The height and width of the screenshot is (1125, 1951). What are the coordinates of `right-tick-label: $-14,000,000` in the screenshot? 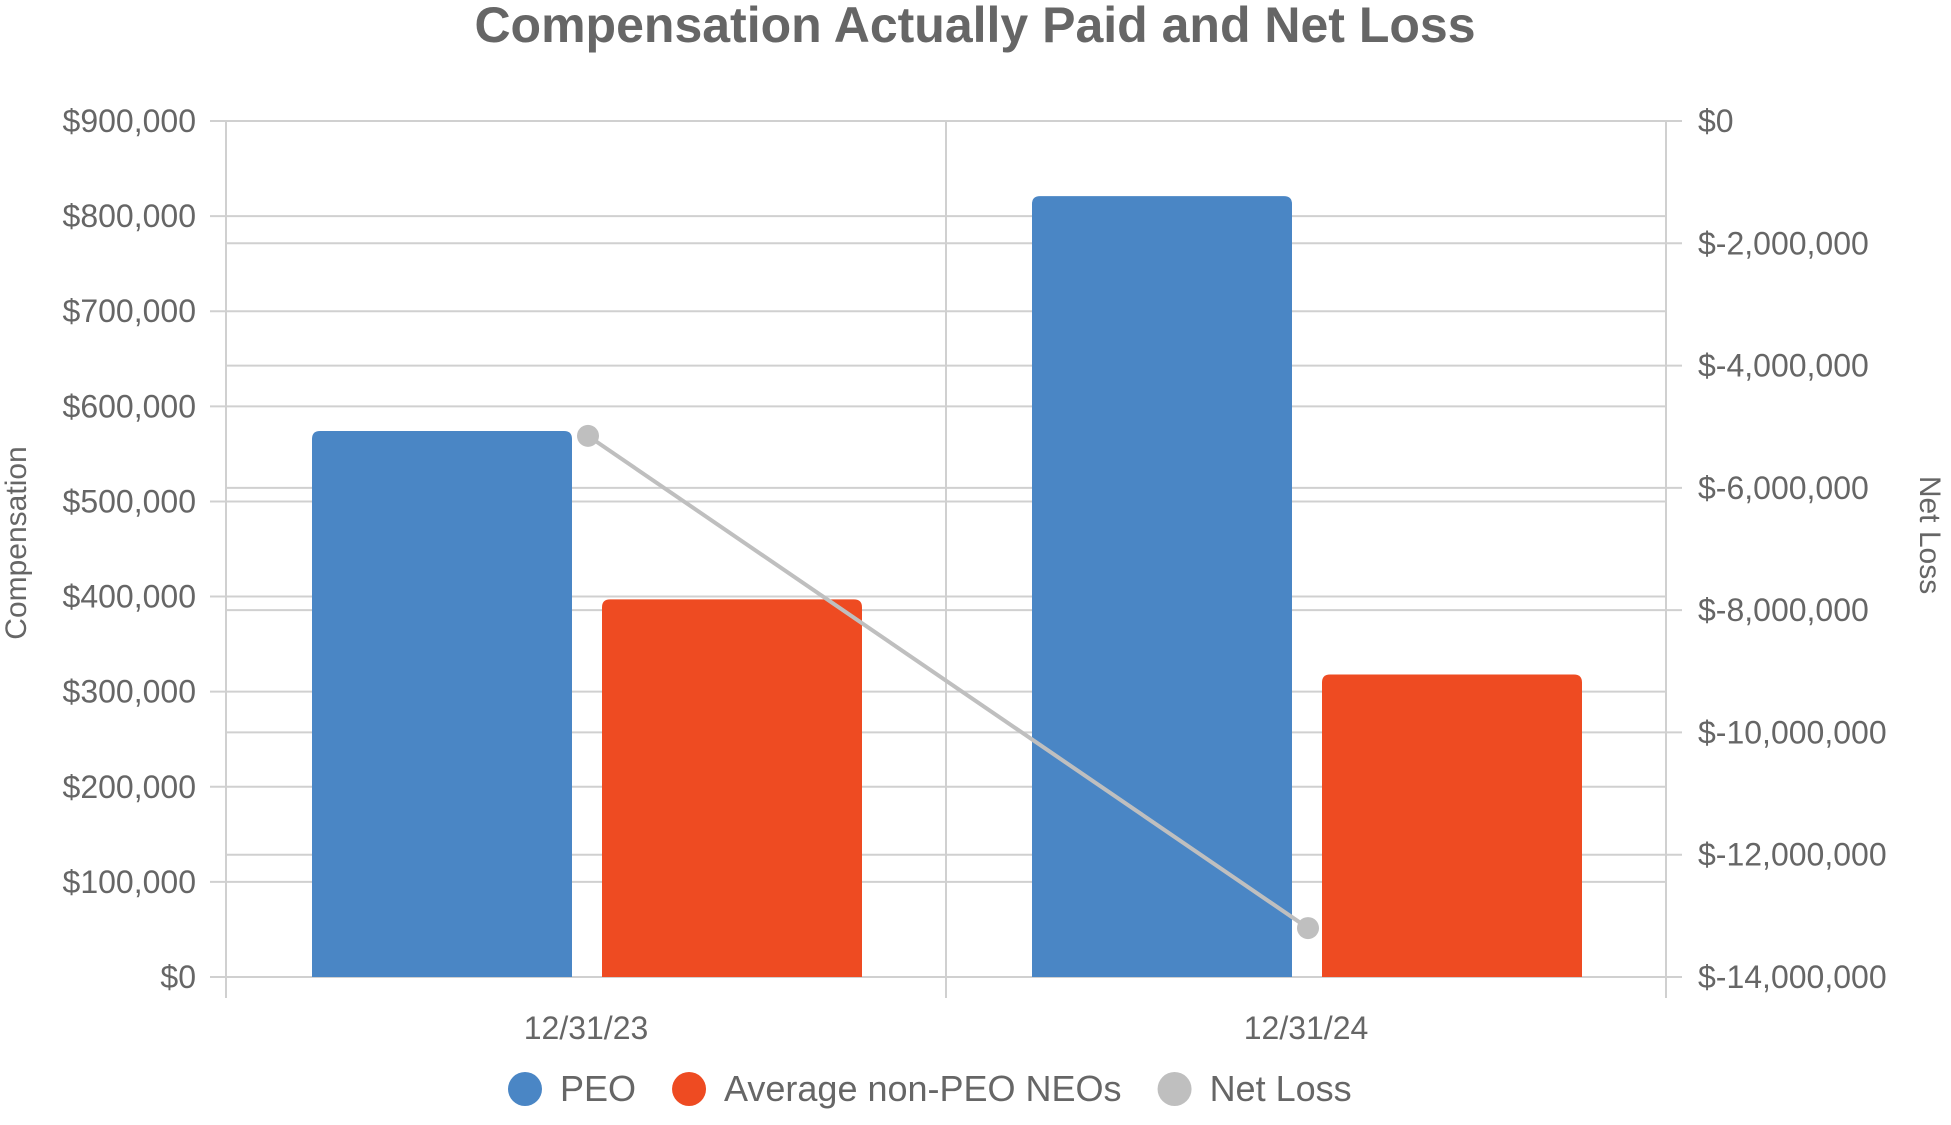 It's located at (1792, 977).